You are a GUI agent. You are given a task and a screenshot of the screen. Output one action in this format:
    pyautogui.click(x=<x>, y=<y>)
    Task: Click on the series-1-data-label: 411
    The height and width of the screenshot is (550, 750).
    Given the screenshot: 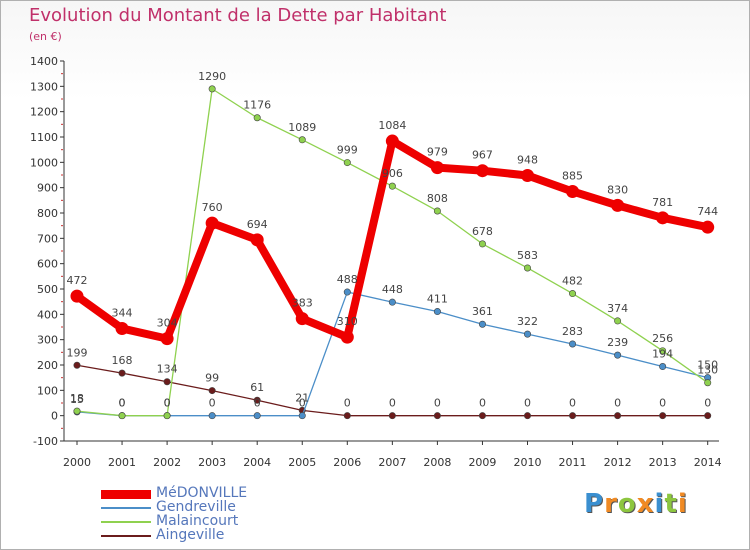 What is the action you would take?
    pyautogui.click(x=437, y=299)
    